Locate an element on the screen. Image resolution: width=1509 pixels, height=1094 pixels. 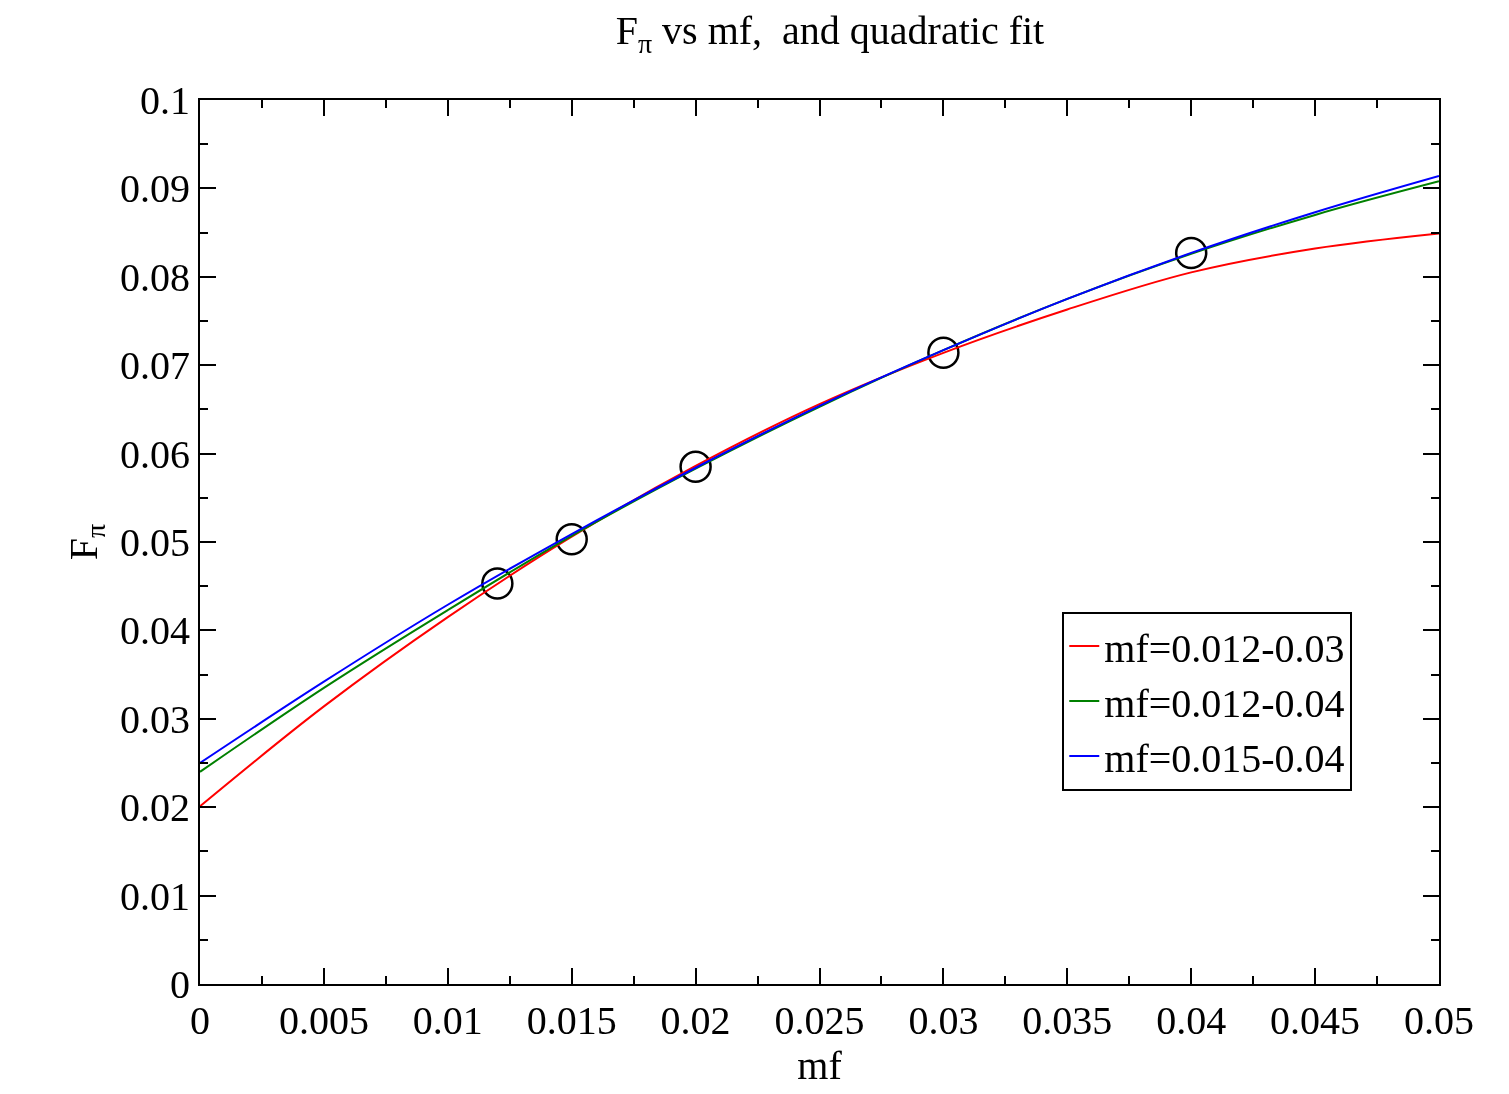
y-tick-label: 0 is located at coordinates (180, 984).